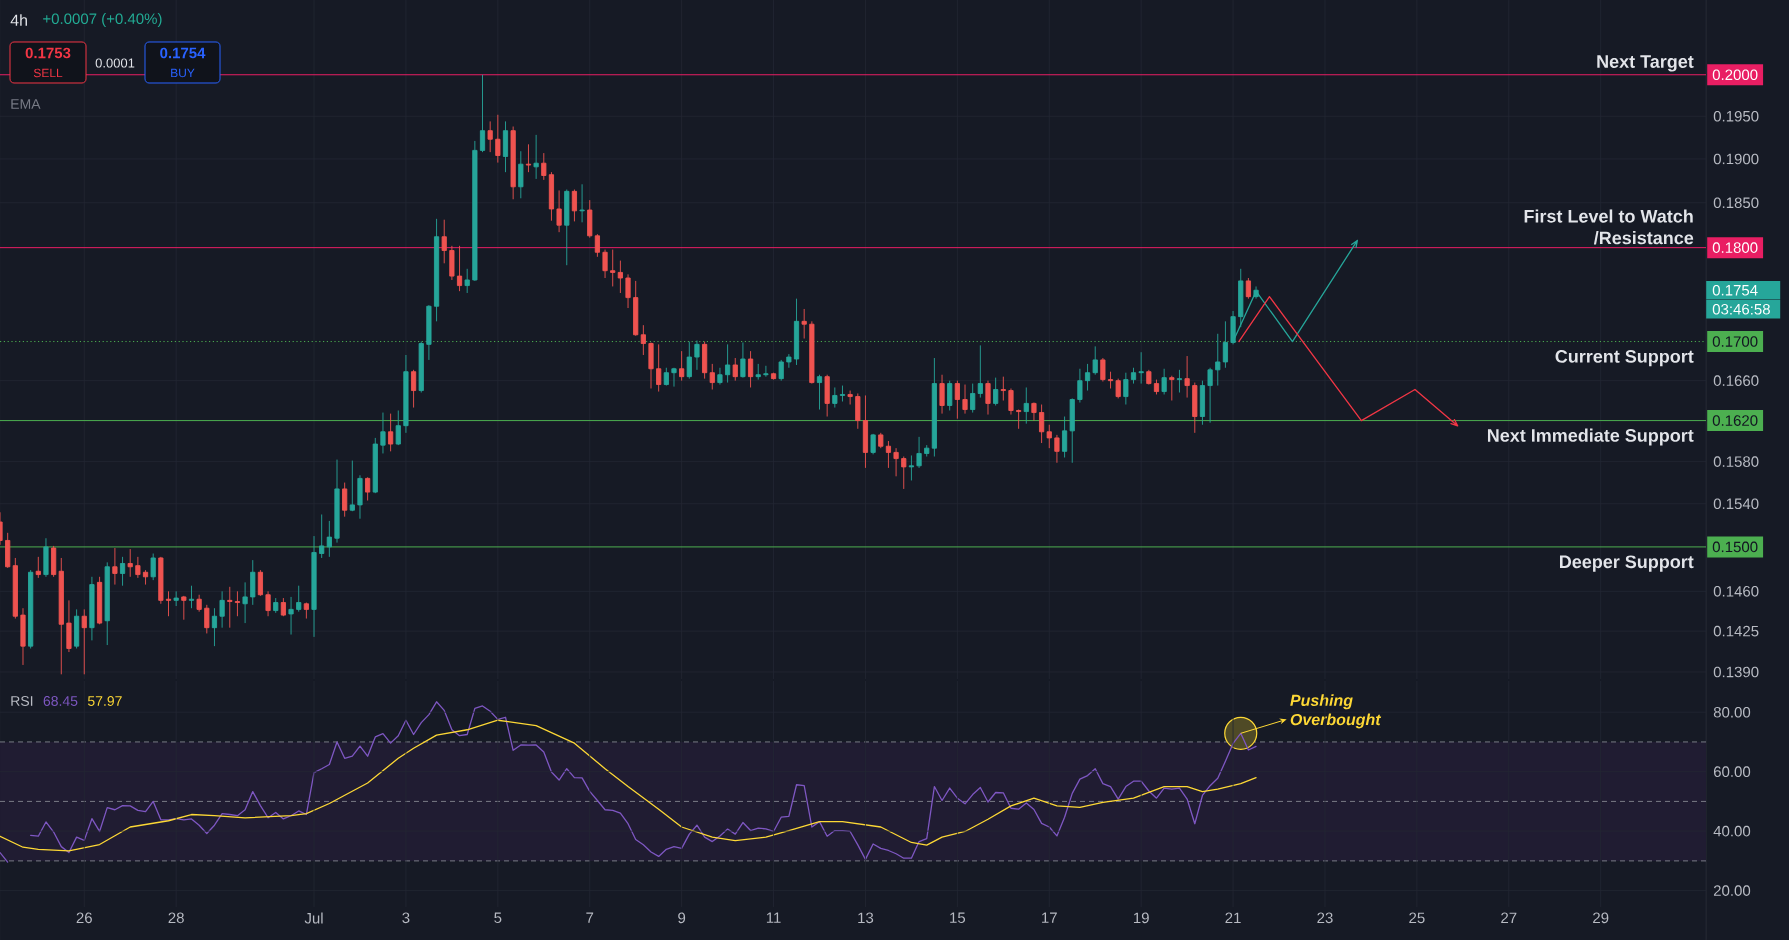  What do you see at coordinates (1736, 116) in the screenshot?
I see `y-tick-label: 0.1950` at bounding box center [1736, 116].